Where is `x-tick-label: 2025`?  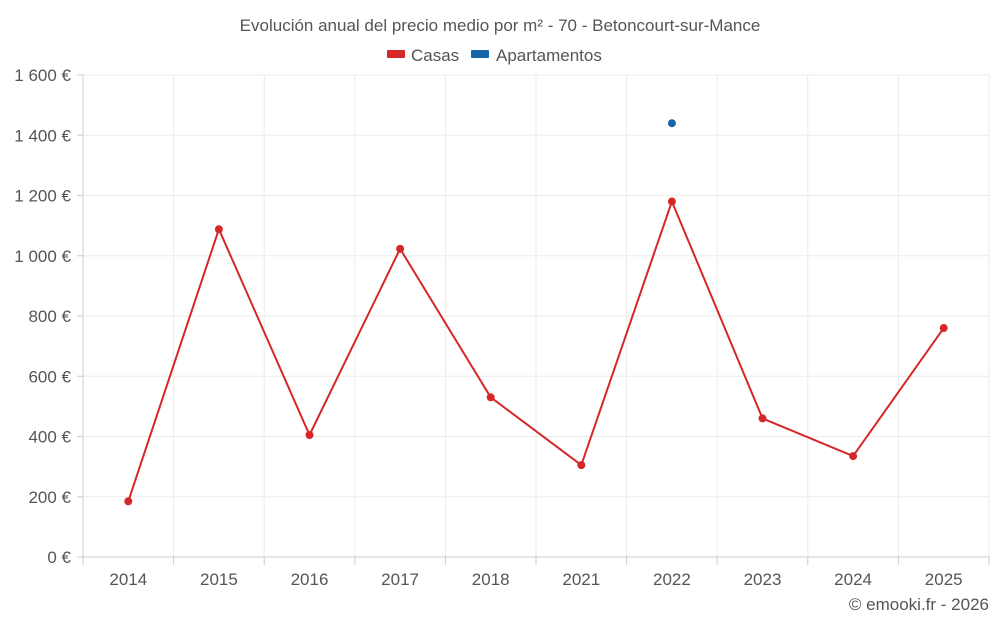
x-tick-label: 2025 is located at coordinates (944, 579).